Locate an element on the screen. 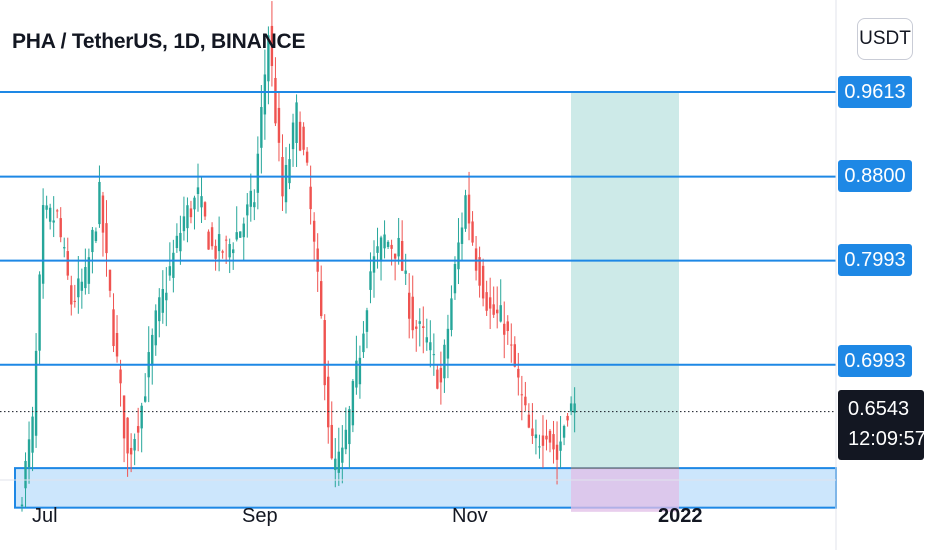 The height and width of the screenshot is (550, 932). level-label-1: 0.8800 is located at coordinates (875, 176).